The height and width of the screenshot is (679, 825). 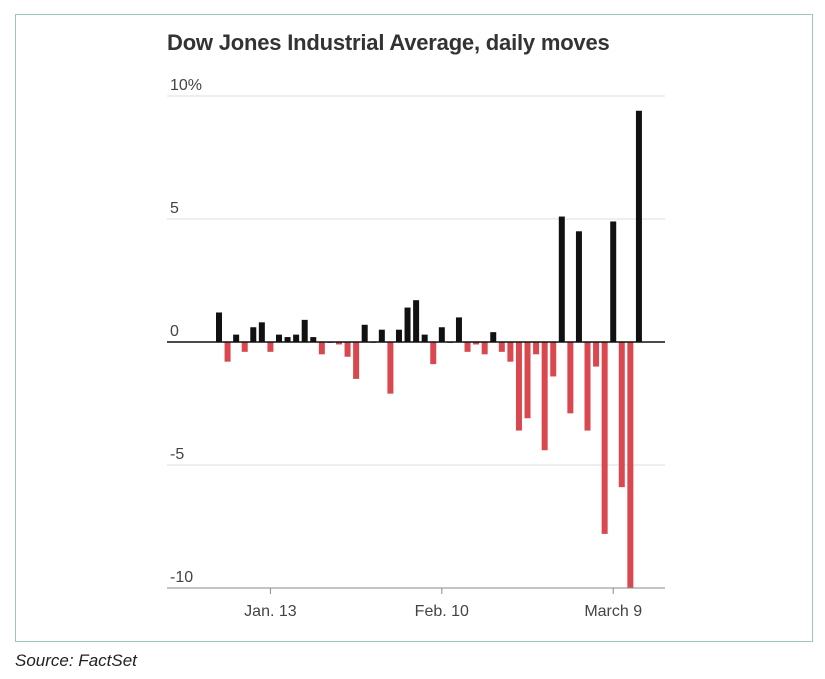 I want to click on x-tick-label: Jan. 13, so click(x=270, y=611).